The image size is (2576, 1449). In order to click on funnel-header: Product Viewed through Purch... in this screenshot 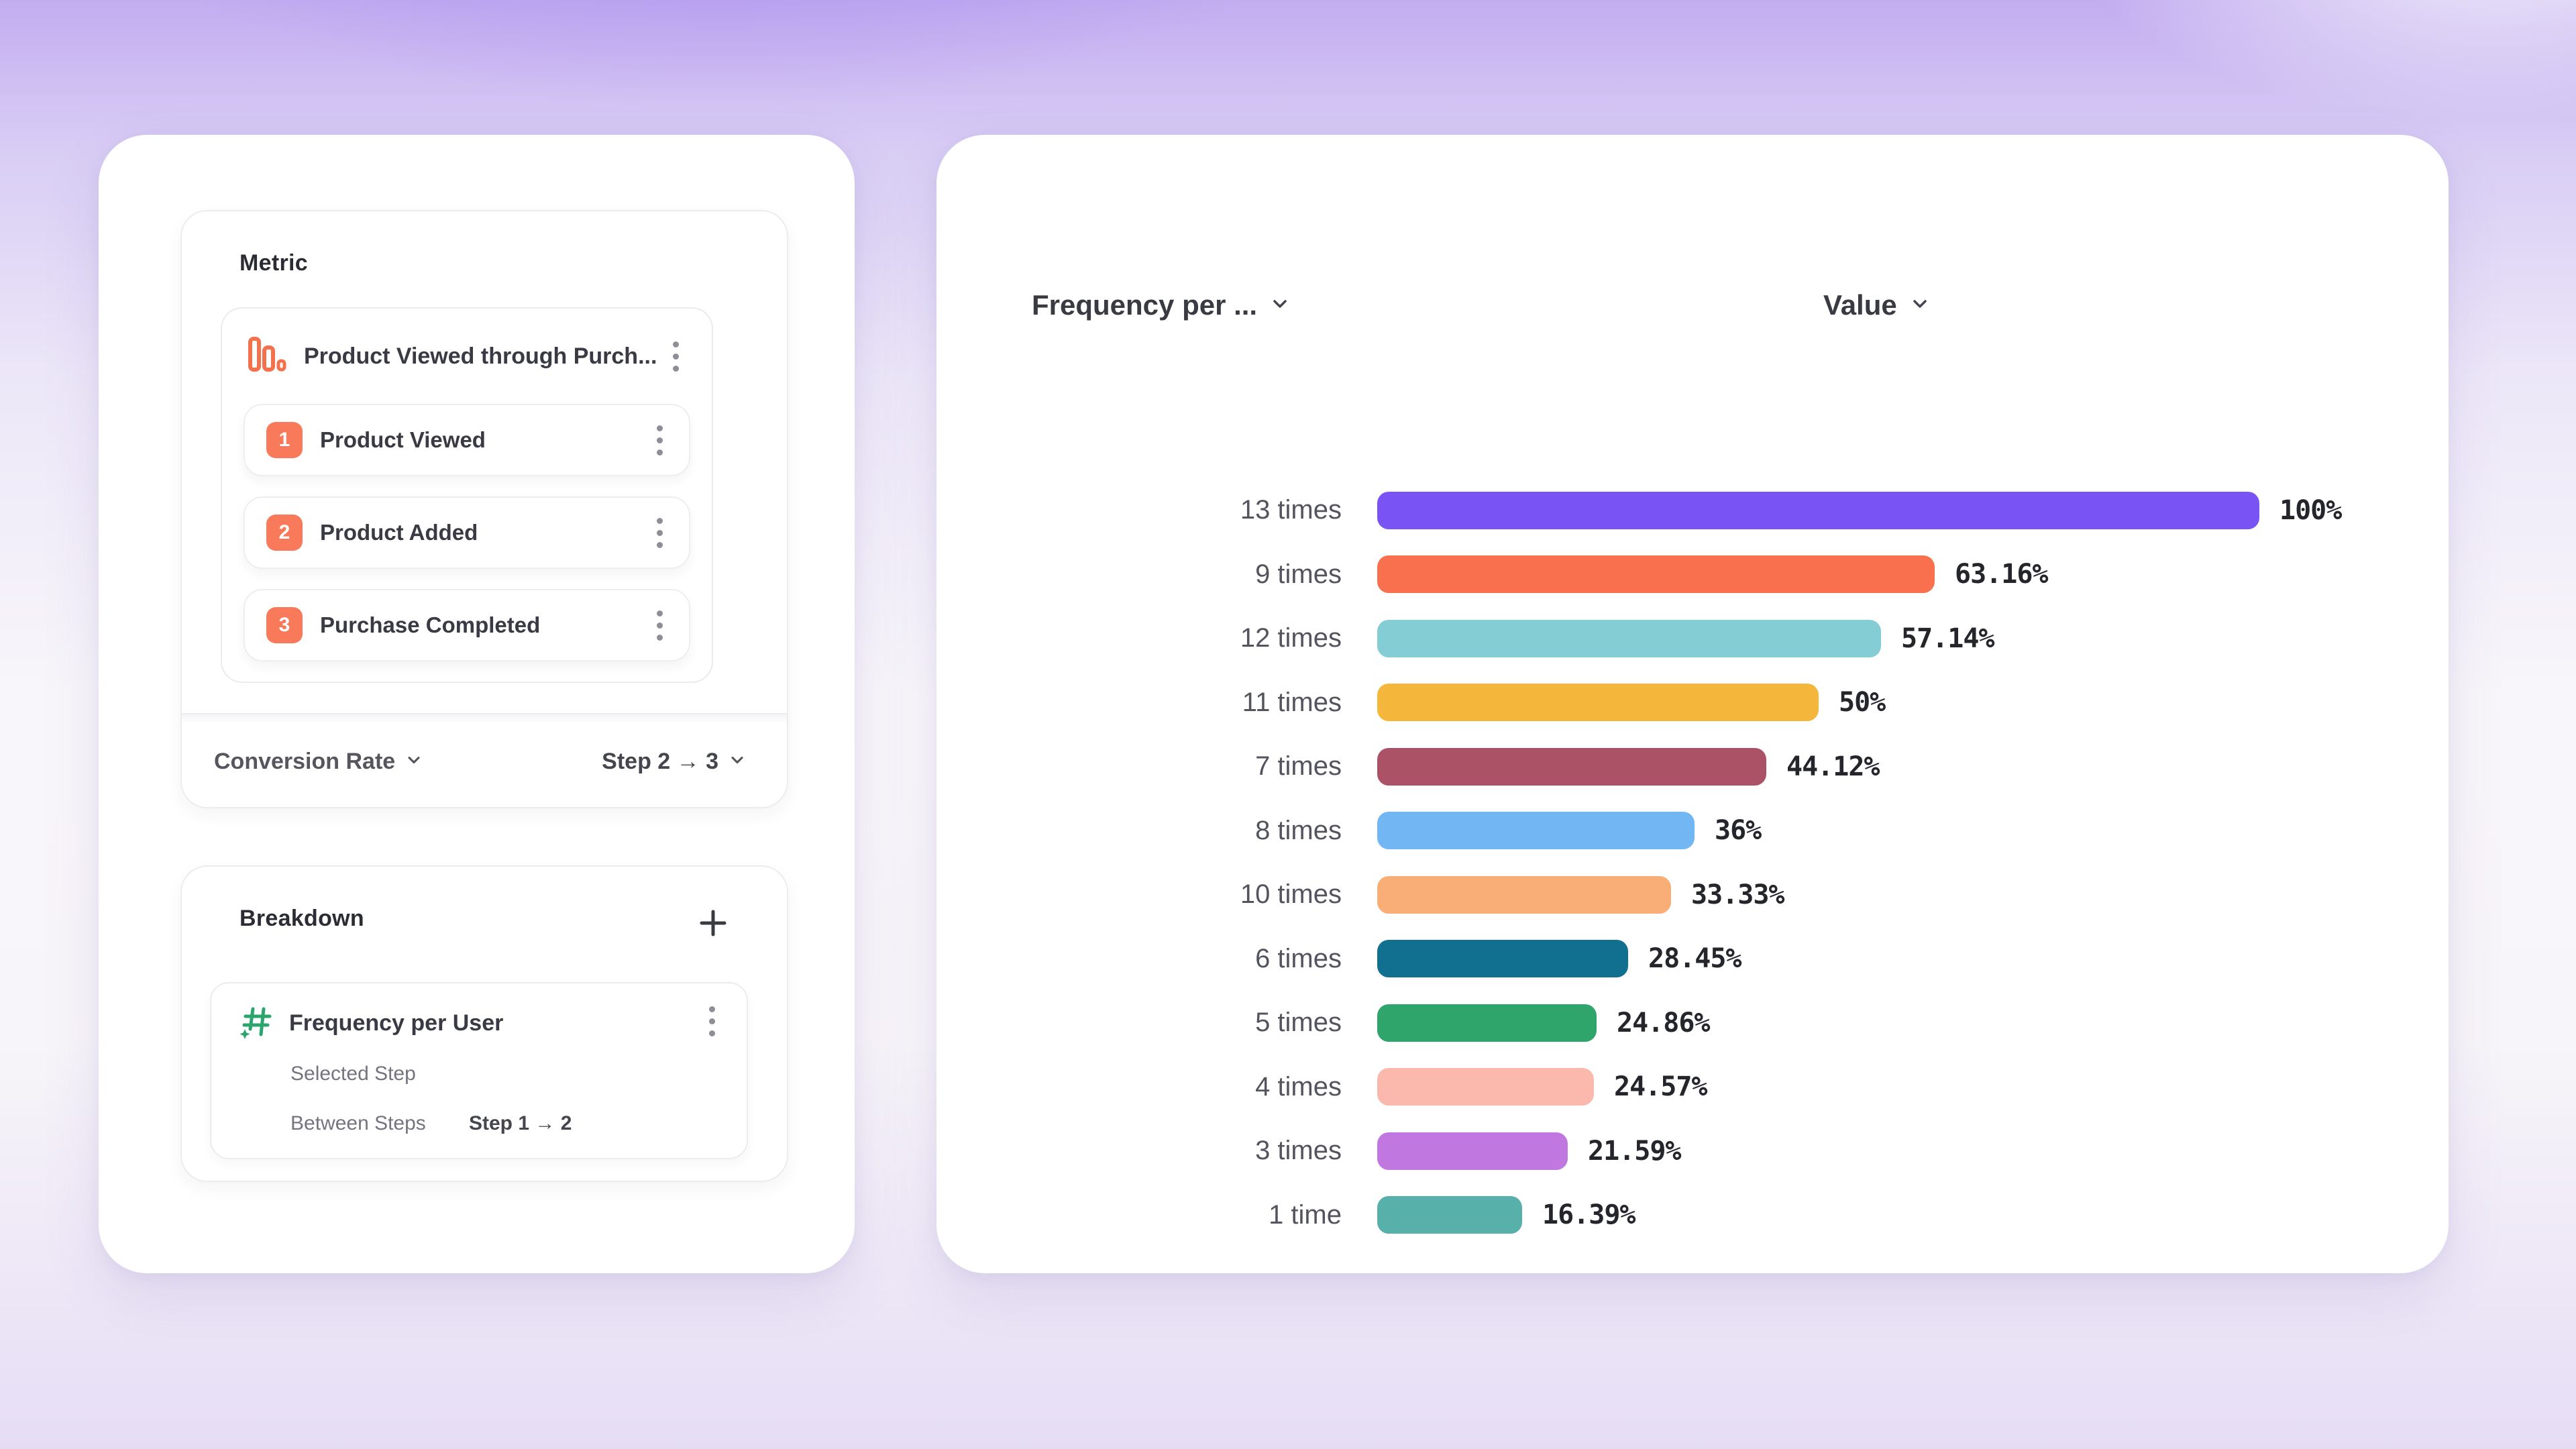, I will do `click(467, 356)`.